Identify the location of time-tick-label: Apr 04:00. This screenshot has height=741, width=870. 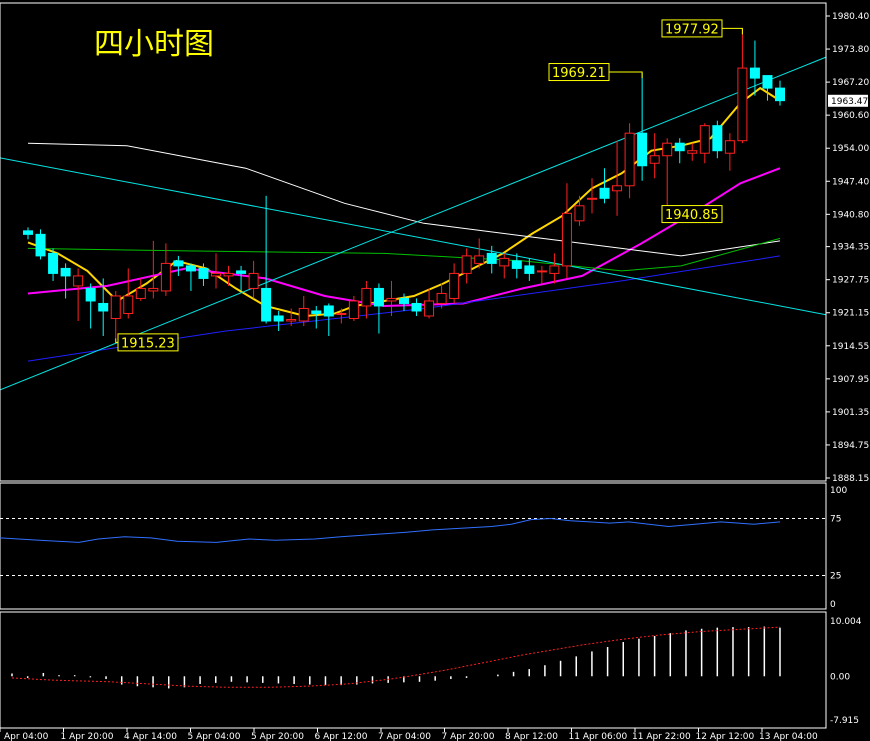
(26, 736).